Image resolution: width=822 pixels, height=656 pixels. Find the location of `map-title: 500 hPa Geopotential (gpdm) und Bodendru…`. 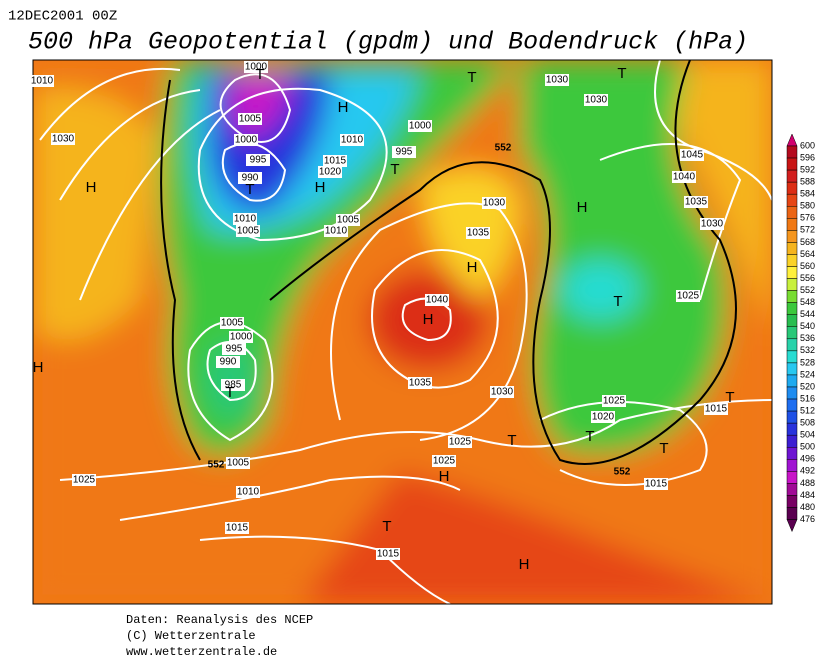

map-title: 500 hPa Geopotential (gpdm) und Bodendru… is located at coordinates (388, 42).